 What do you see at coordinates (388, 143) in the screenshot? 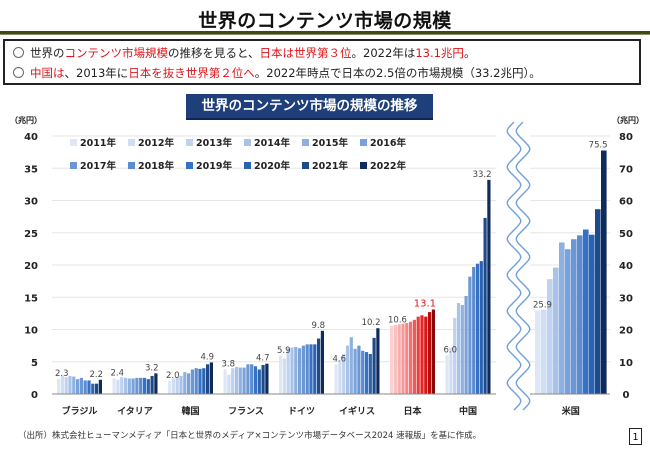
I see `legend-label: 2016年` at bounding box center [388, 143].